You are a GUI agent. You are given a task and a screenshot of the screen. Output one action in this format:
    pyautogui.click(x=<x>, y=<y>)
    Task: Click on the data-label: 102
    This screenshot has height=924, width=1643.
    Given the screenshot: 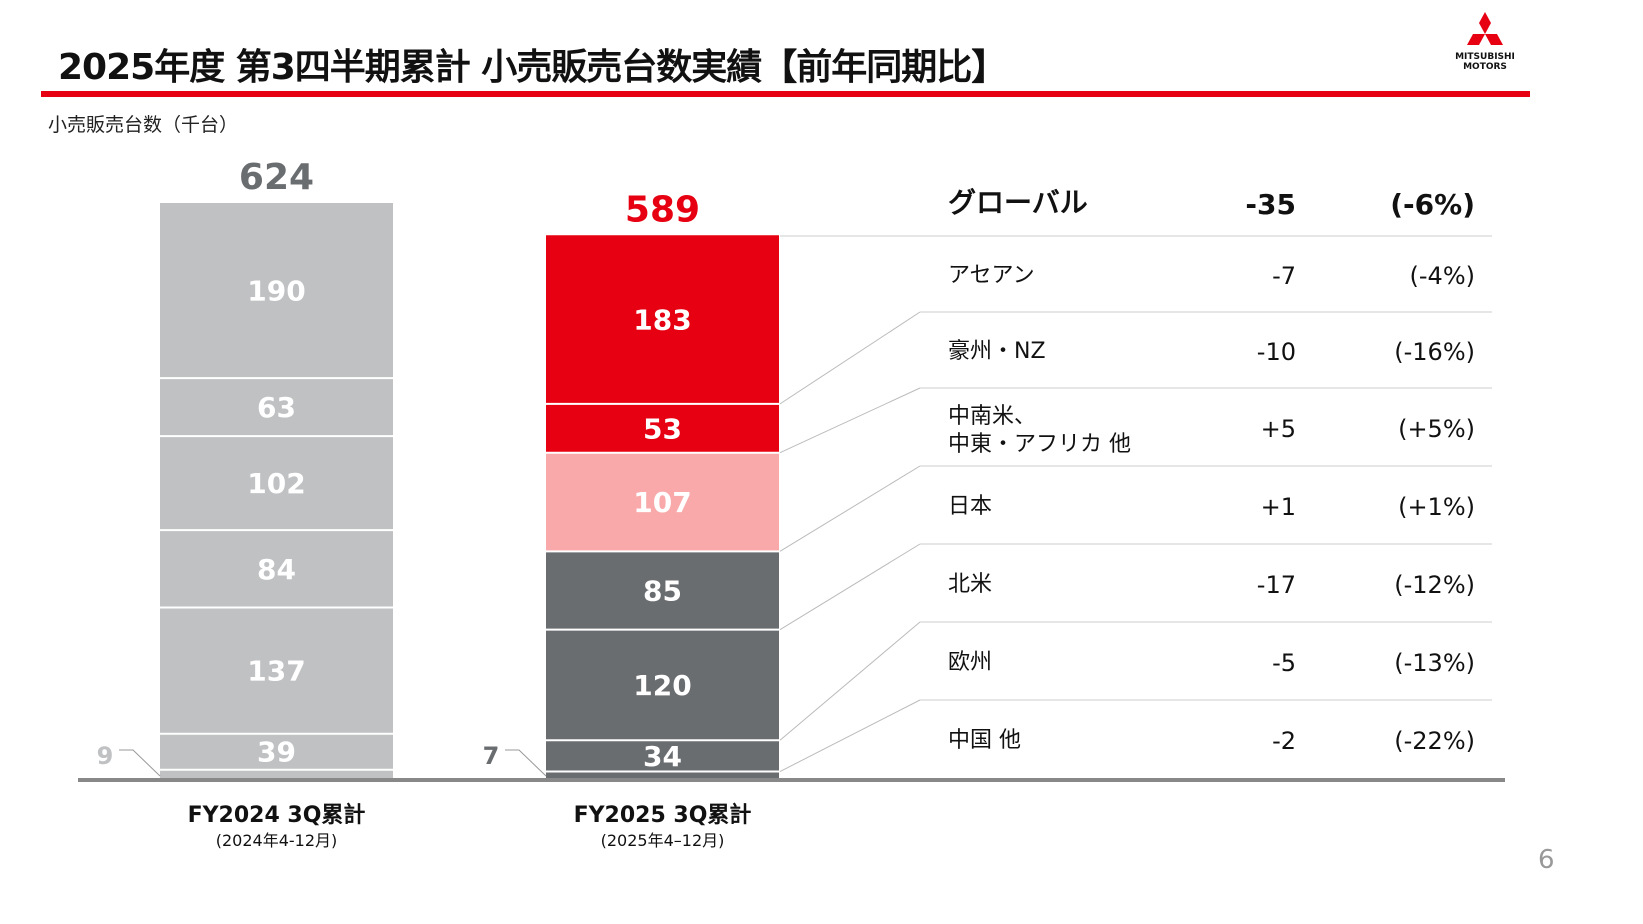 What is the action you would take?
    pyautogui.click(x=276, y=483)
    